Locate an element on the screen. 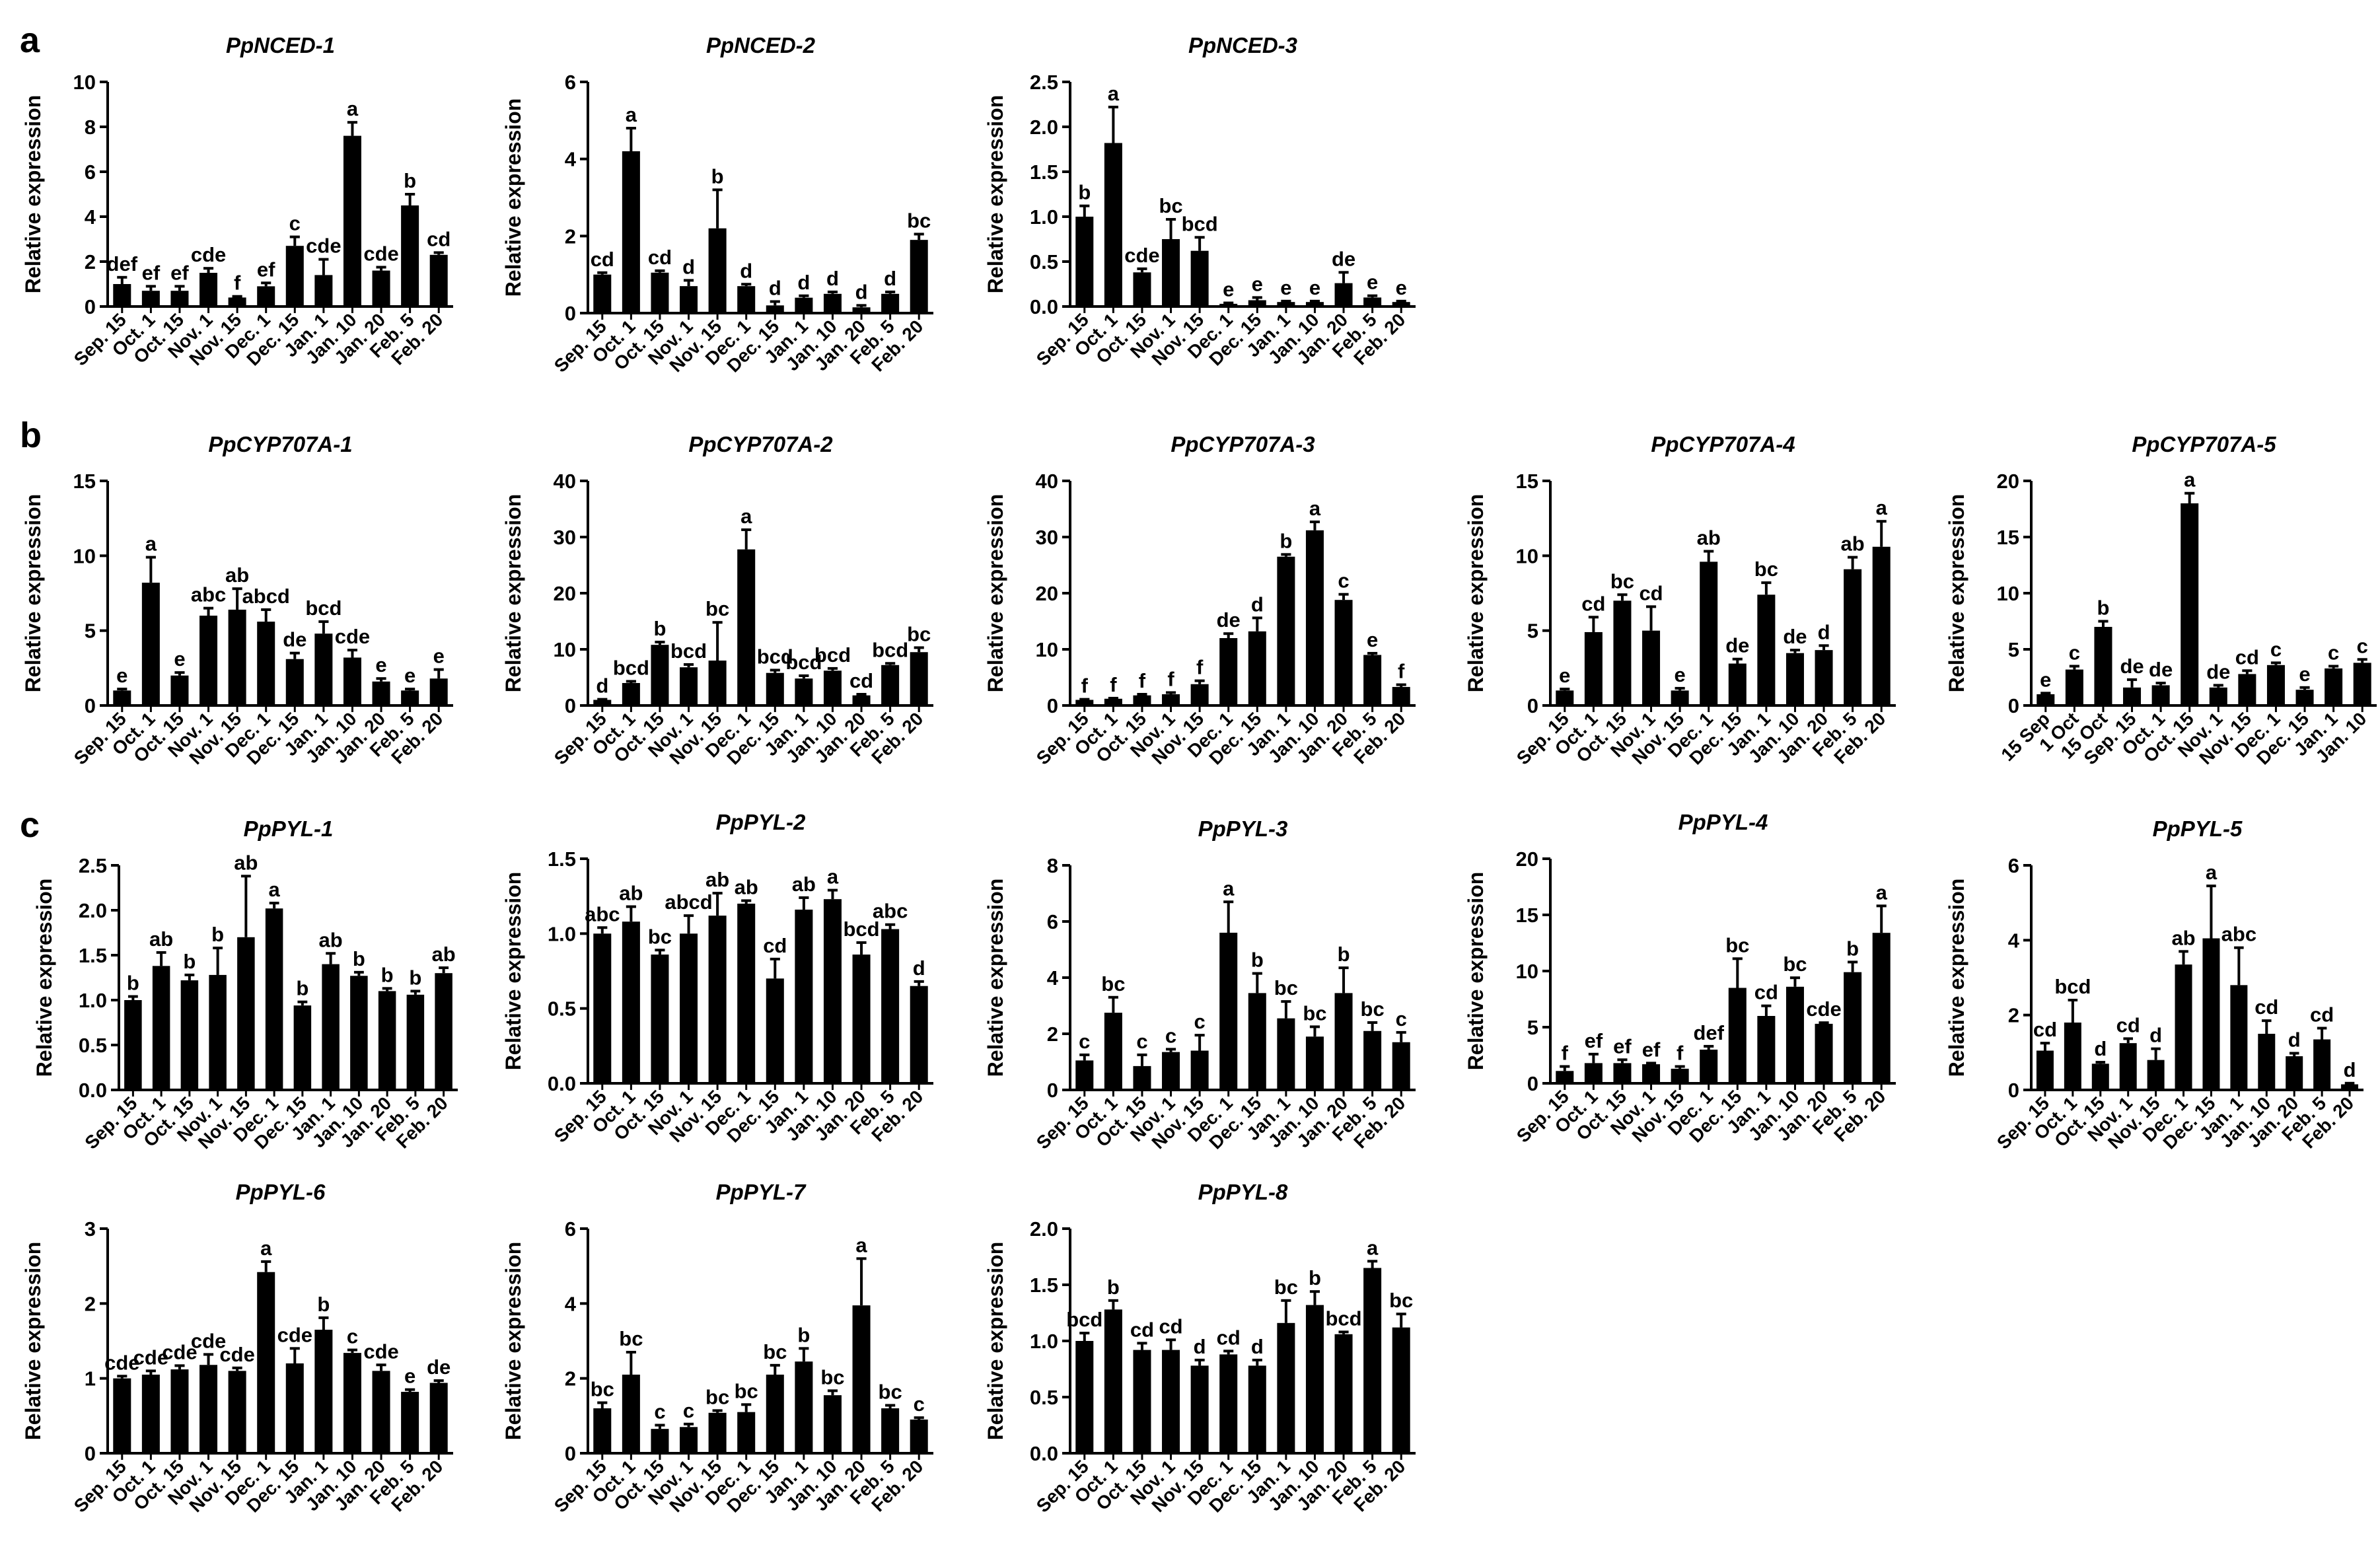 The height and width of the screenshot is (1551, 2380). y-tick-label: 1.5 is located at coordinates (1044, 1285).